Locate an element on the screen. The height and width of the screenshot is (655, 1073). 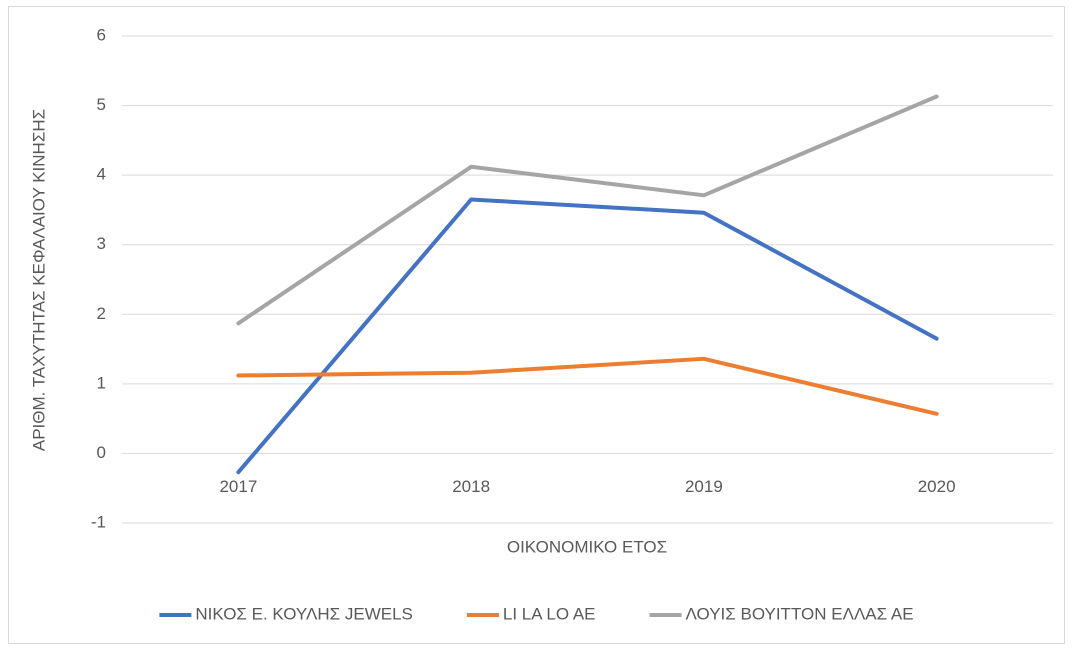
legend-label: ΛΟΥΙΣ ΒΟΥΙΤΤΟΝ ΕΛΛΑΣ ΑΕ is located at coordinates (800, 613).